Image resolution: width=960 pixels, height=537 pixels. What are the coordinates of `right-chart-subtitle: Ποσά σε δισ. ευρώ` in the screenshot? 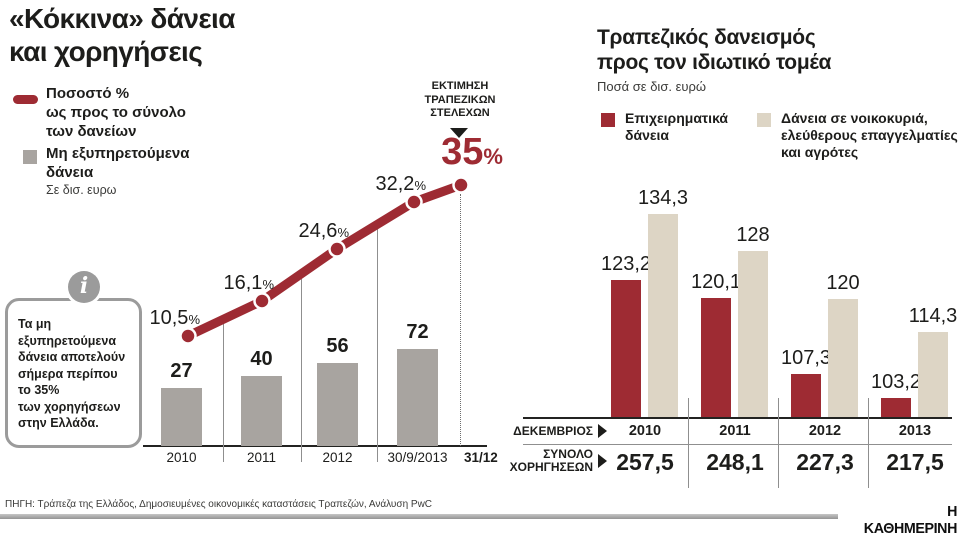 It's located at (652, 86).